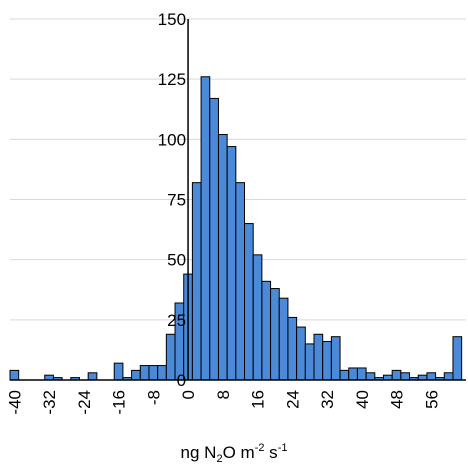 This screenshot has width=468, height=469. I want to click on y-tick-label: 0, so click(181, 380).